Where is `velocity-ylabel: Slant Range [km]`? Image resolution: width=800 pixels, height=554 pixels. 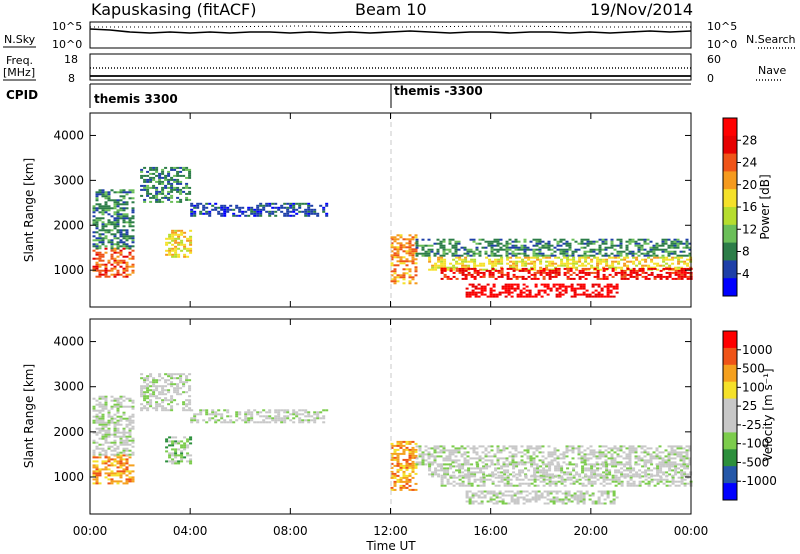
velocity-ylabel: Slant Range [km] is located at coordinates (29, 416).